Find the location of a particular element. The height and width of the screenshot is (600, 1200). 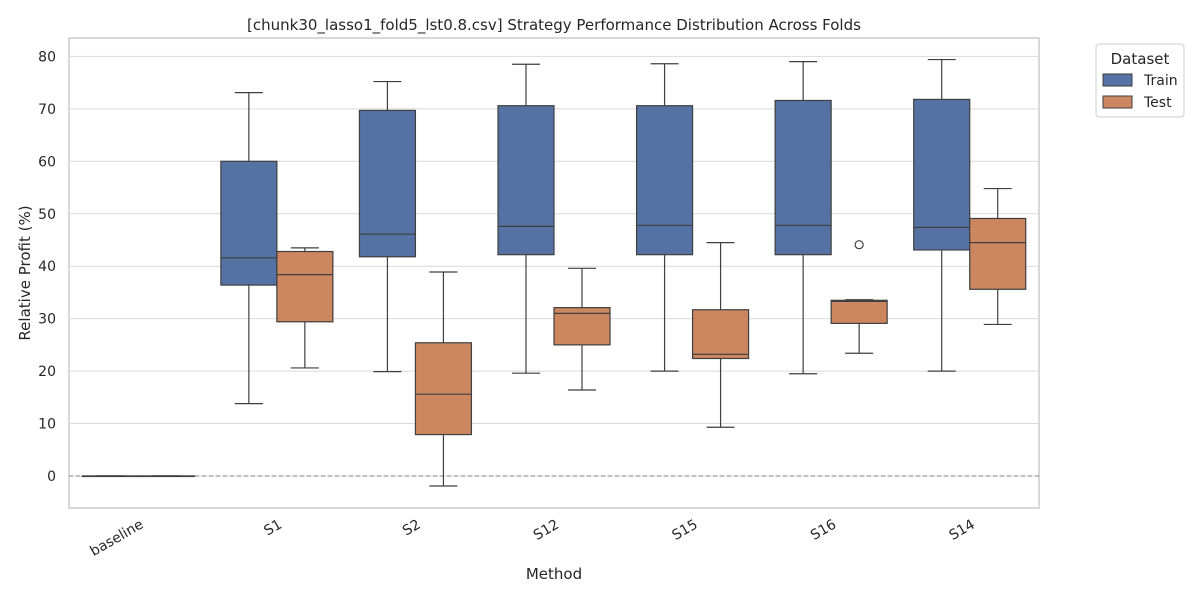

box-outlier is located at coordinates (859, 245).